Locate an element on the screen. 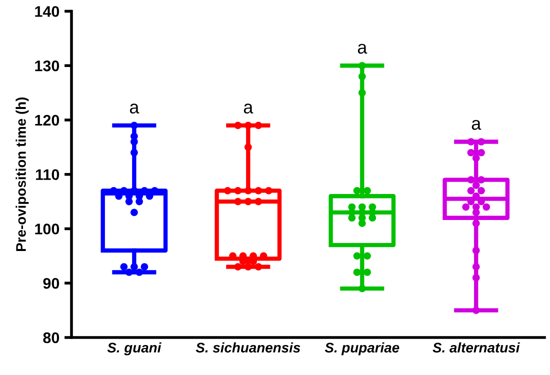 This screenshot has width=550, height=375. y-tick-label: 90 is located at coordinates (51, 283).